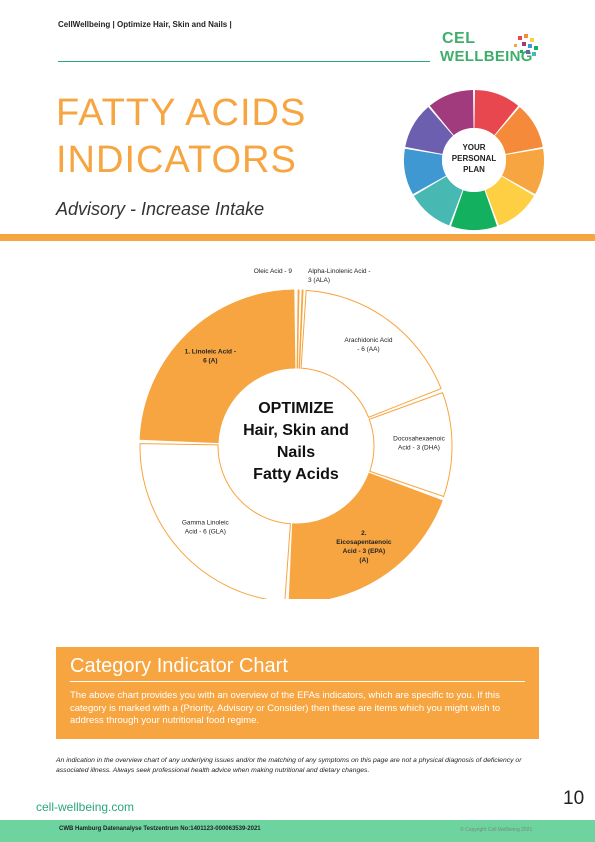 The image size is (595, 842). I want to click on chart-segment-label: Acid - 3 (DHA), so click(419, 447).